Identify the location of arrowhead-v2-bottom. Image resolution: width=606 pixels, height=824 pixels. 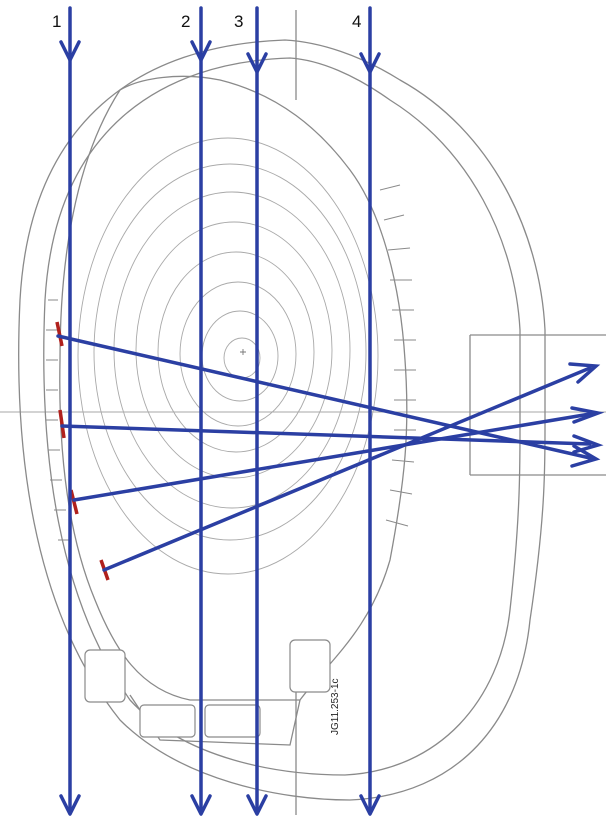
(201, 805).